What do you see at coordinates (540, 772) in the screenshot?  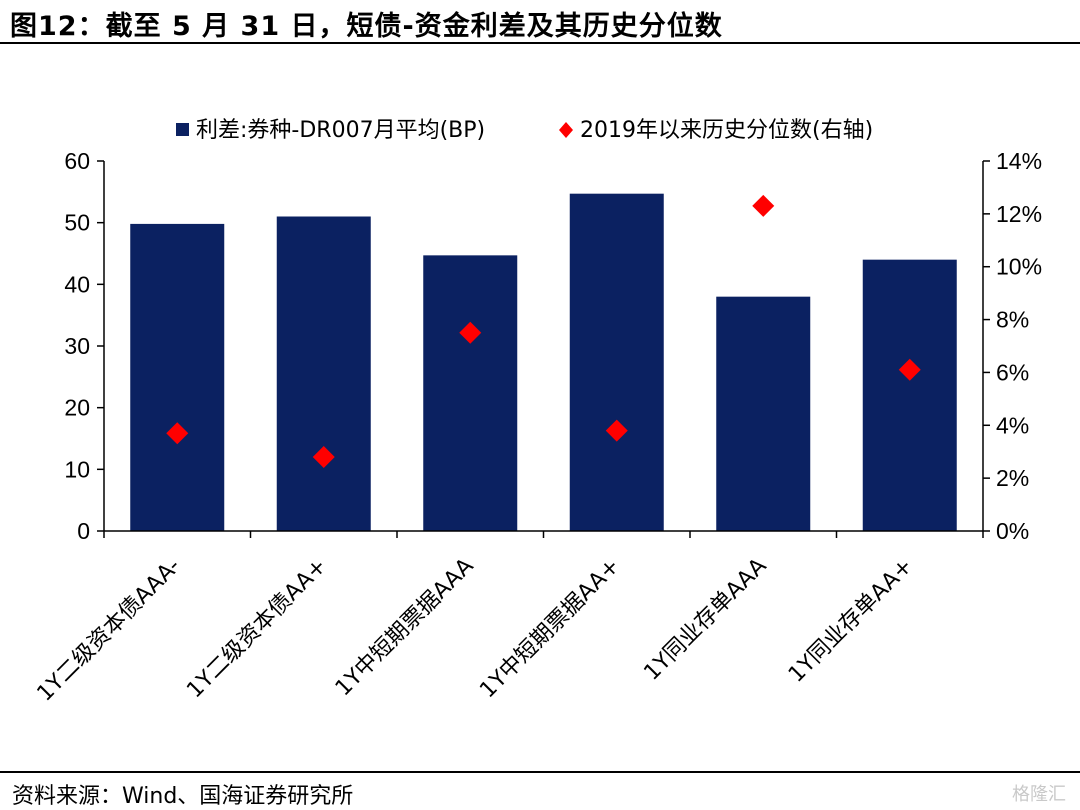 I see `bottom-rule` at bounding box center [540, 772].